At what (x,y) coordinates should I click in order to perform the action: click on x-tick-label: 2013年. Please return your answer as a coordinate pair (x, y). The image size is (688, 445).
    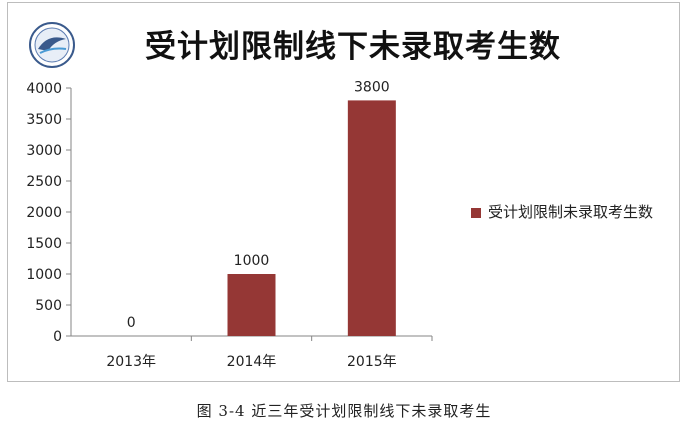
    Looking at the image, I should click on (131, 362).